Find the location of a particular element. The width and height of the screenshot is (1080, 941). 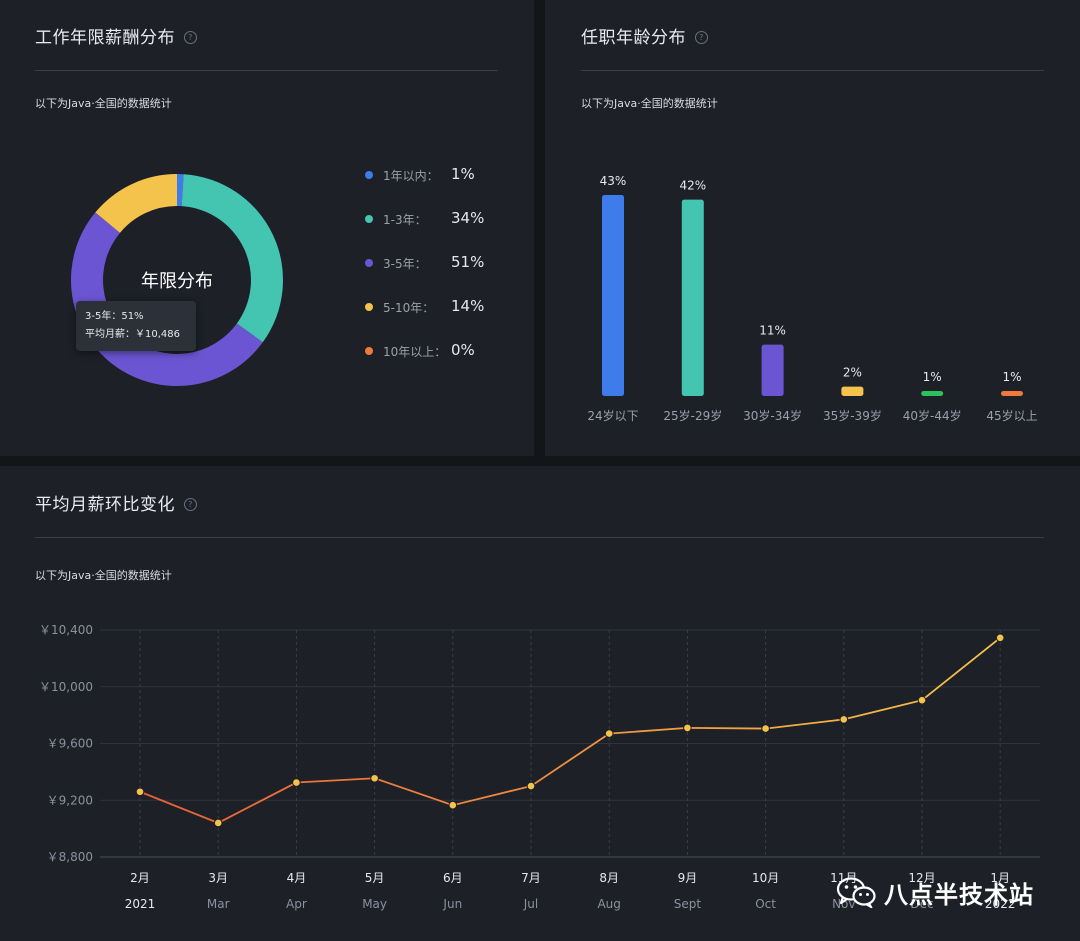

x-tick-label: 2月 is located at coordinates (140, 878).